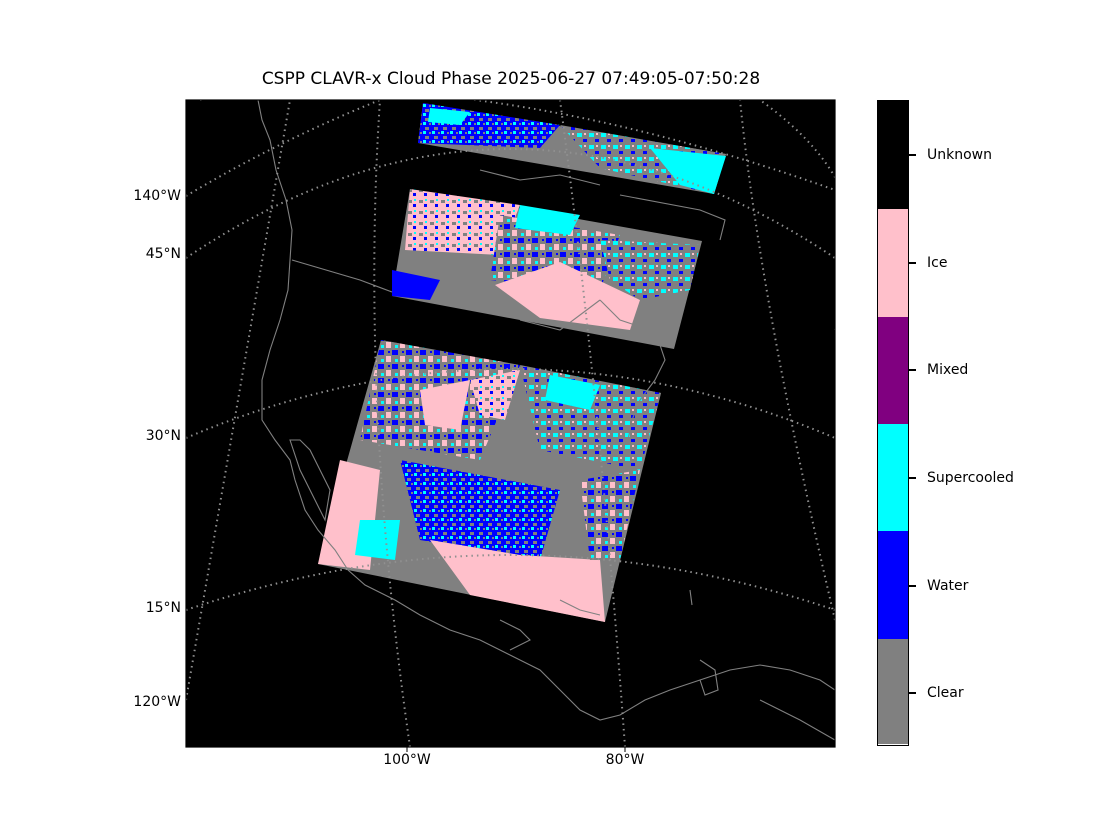 The image size is (1120, 840). What do you see at coordinates (912, 370) in the screenshot?
I see `colorbar-tick-mixed` at bounding box center [912, 370].